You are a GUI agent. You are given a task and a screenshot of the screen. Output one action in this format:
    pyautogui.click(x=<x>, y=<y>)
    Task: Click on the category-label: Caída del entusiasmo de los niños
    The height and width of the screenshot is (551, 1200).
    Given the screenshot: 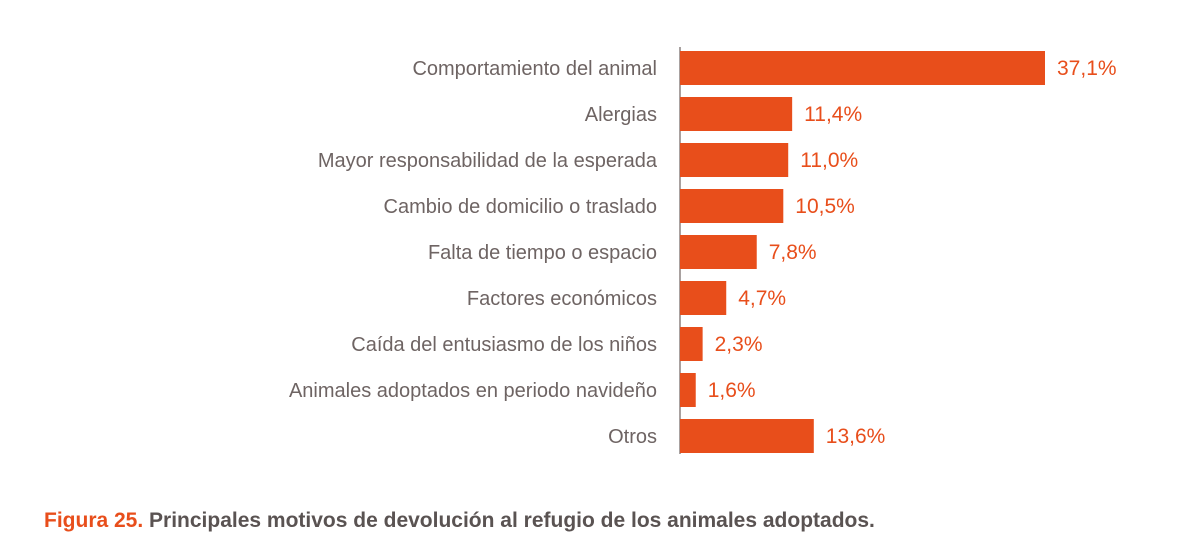 What is the action you would take?
    pyautogui.click(x=504, y=345)
    